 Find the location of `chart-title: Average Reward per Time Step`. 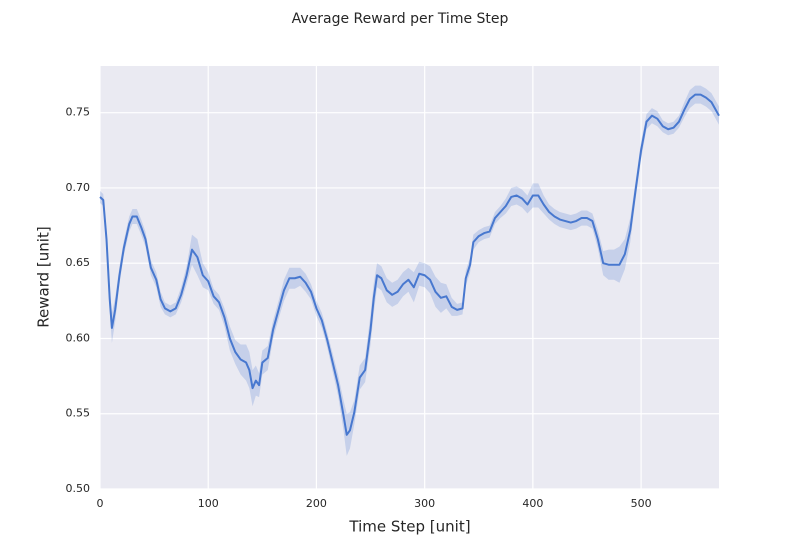

chart-title: Average Reward per Time Step is located at coordinates (400, 19).